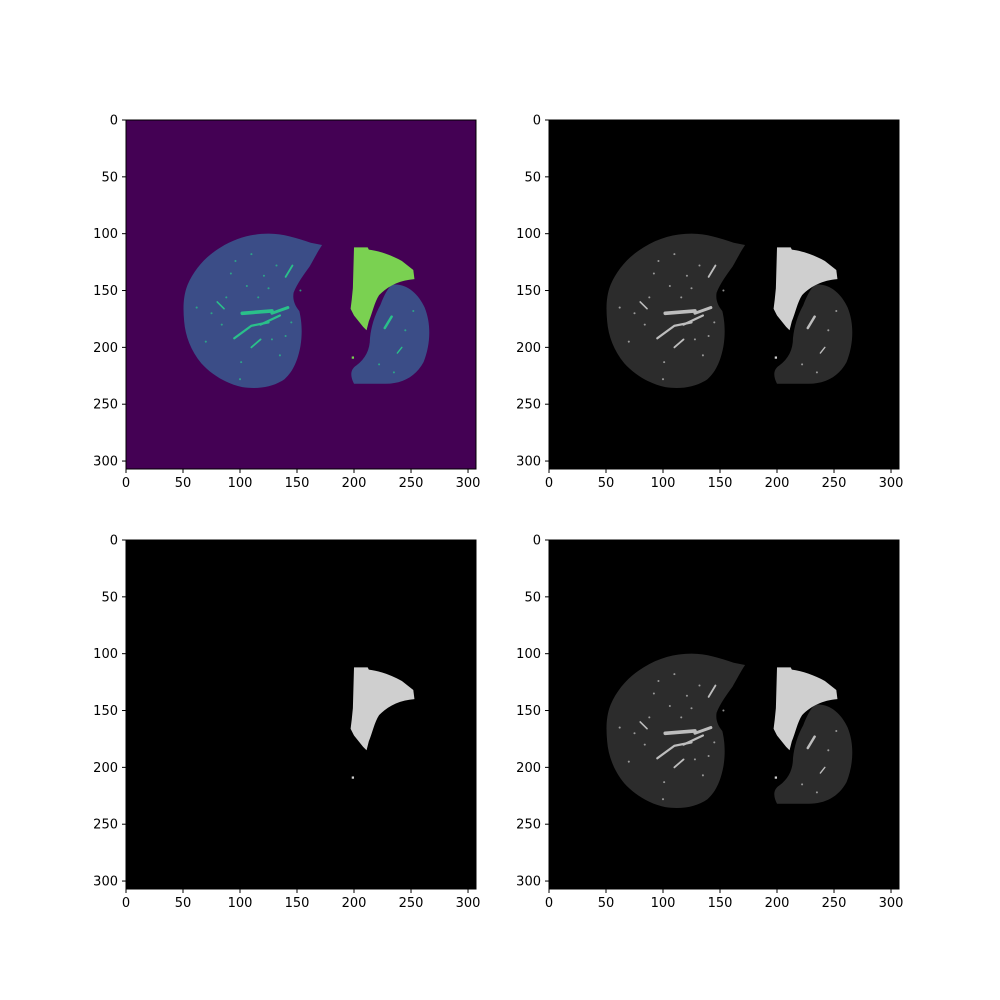 Image resolution: width=1000 pixels, height=1000 pixels. Describe the element at coordinates (411, 903) in the screenshot. I see `x-tick-label: 250` at that location.